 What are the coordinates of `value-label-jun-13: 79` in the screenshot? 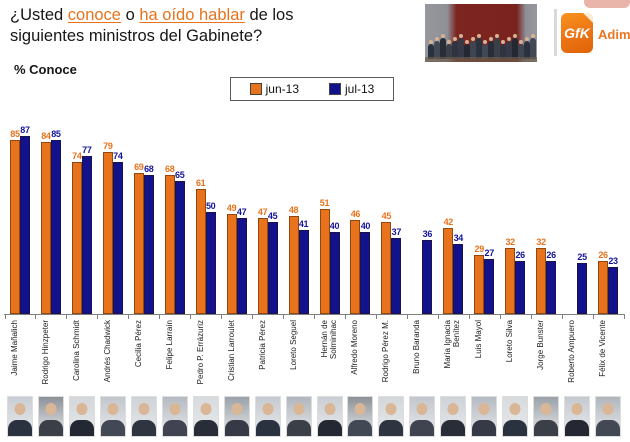 It's located at (108, 146).